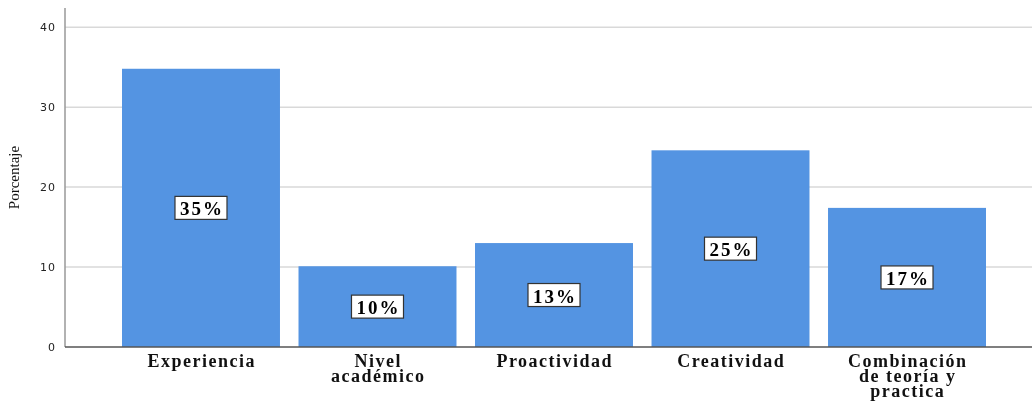  Describe the element at coordinates (48, 267) in the screenshot. I see `y-tick-label: 10` at that location.